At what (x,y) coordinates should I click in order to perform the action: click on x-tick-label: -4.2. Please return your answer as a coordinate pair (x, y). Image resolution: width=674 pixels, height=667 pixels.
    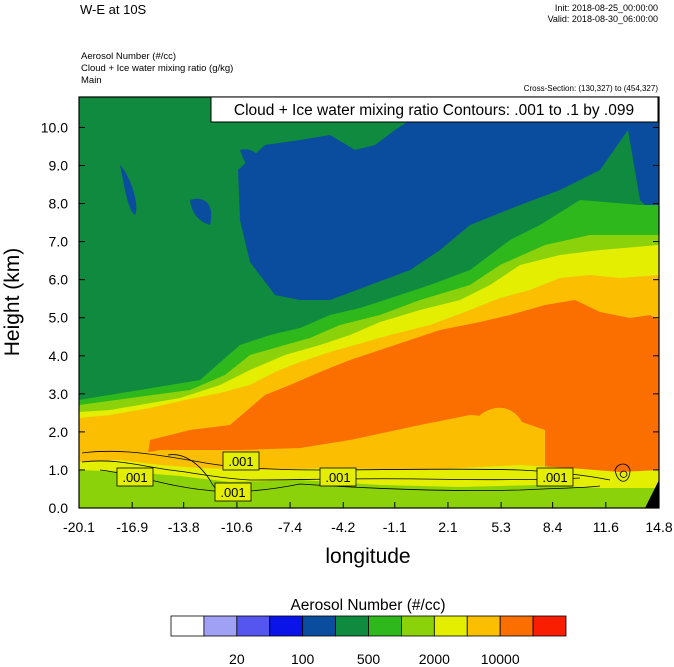
    Looking at the image, I should click on (343, 527).